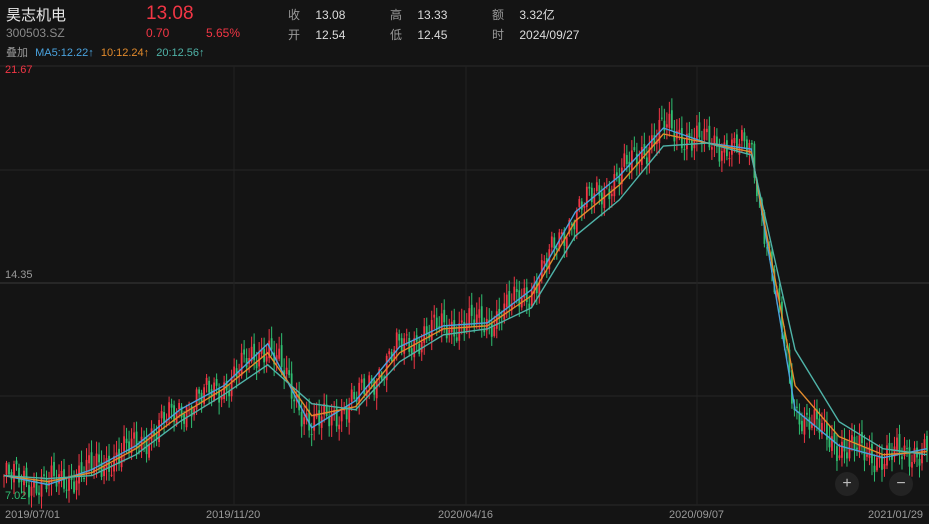  What do you see at coordinates (233, 515) in the screenshot?
I see `x-tick-label: 2019/11/20` at bounding box center [233, 515].